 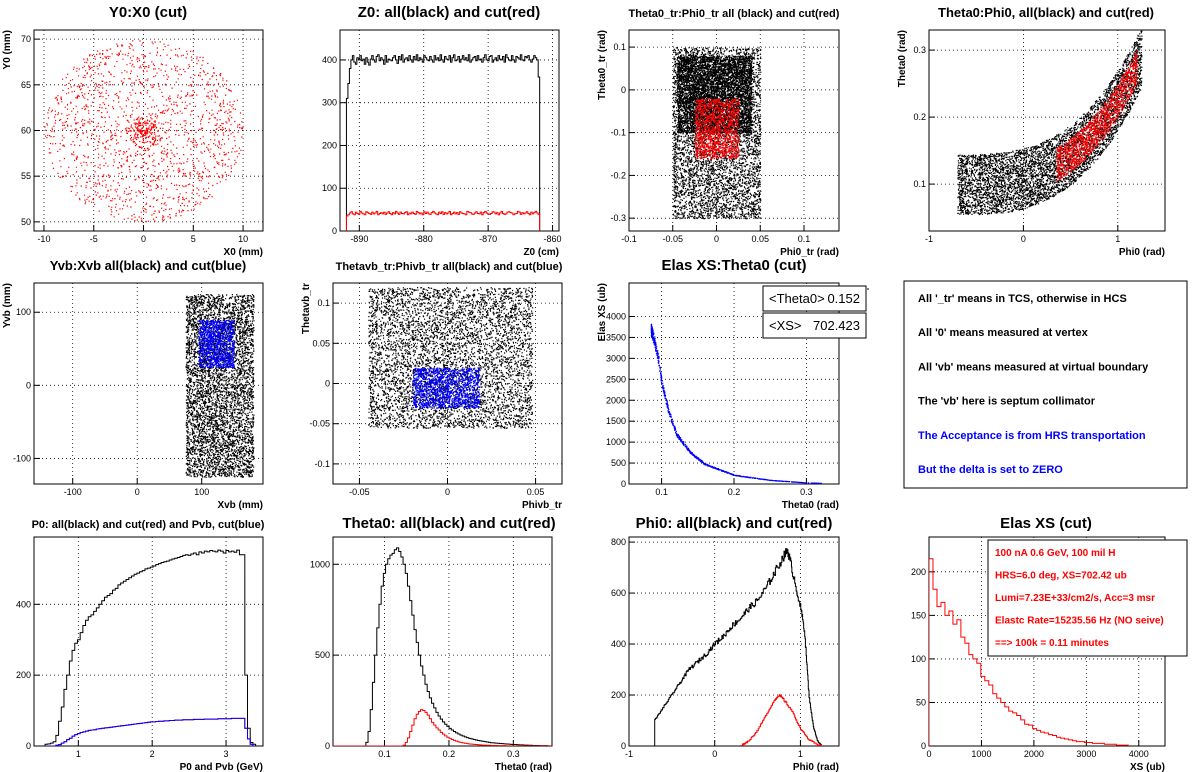 What do you see at coordinates (1052, 643) in the screenshot?
I see `info-line: ==> 100k = 0.11 minutes` at bounding box center [1052, 643].